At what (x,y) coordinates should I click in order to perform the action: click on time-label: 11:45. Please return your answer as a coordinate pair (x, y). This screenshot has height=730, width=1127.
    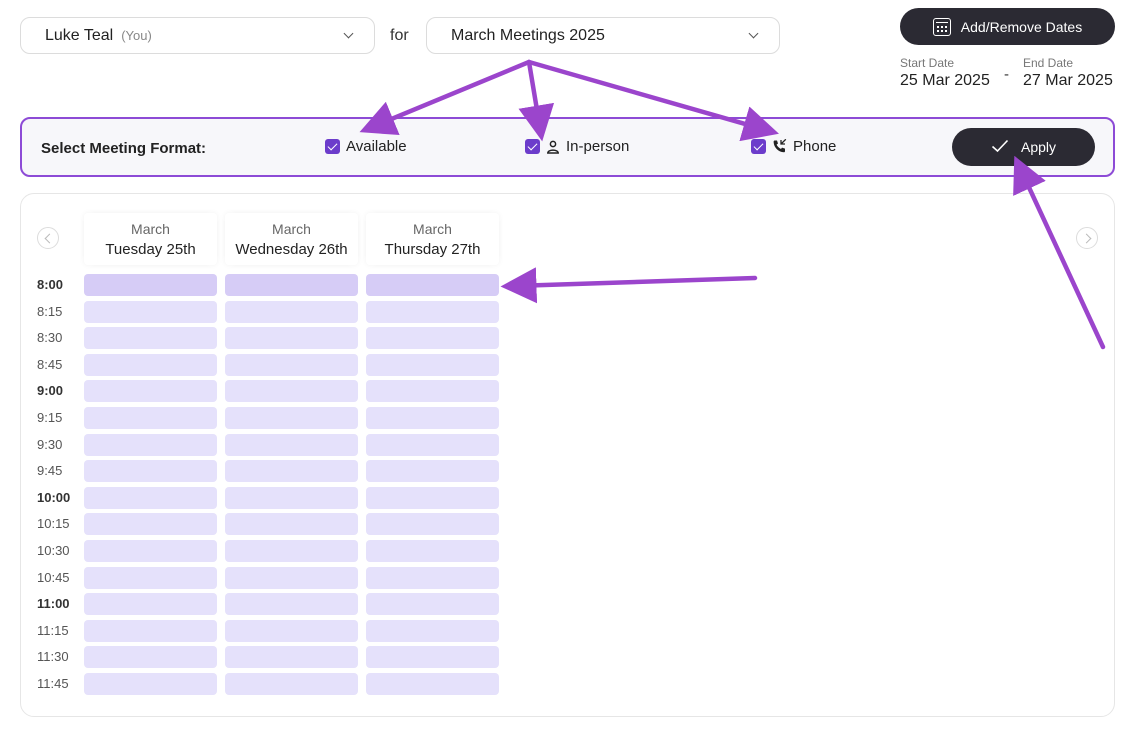
    Looking at the image, I should click on (53, 683).